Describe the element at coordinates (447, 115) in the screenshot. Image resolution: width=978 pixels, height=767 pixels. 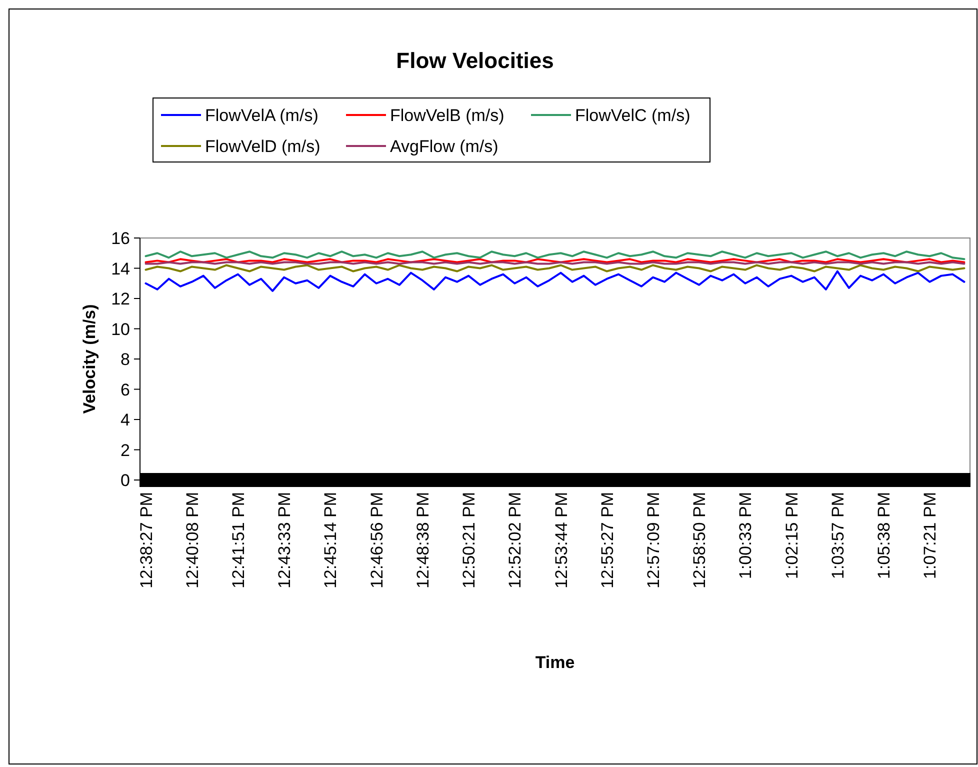
I see `legend-label: FlowVelB (m/s)` at that location.